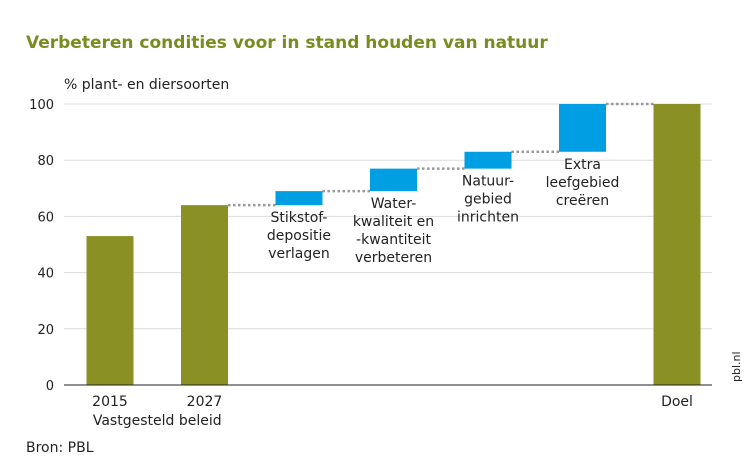  I want to click on watermark: pbl.nl, so click(736, 366).